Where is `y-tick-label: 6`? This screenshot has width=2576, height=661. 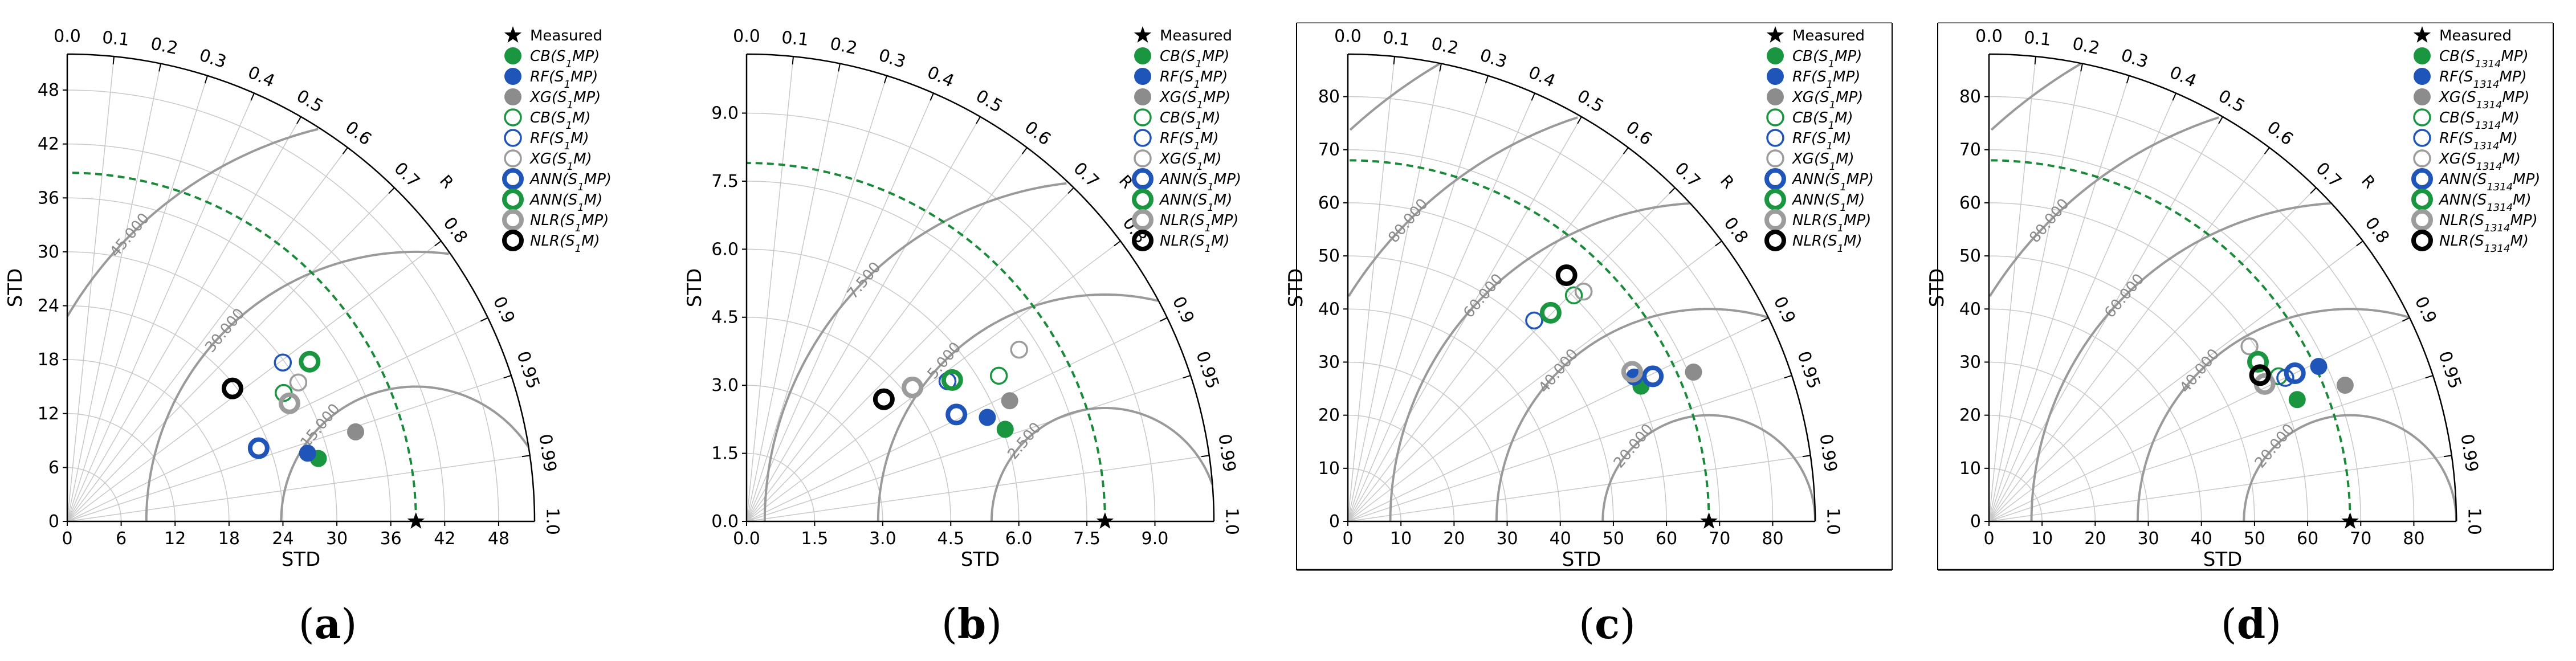 y-tick-label: 6 is located at coordinates (53, 468).